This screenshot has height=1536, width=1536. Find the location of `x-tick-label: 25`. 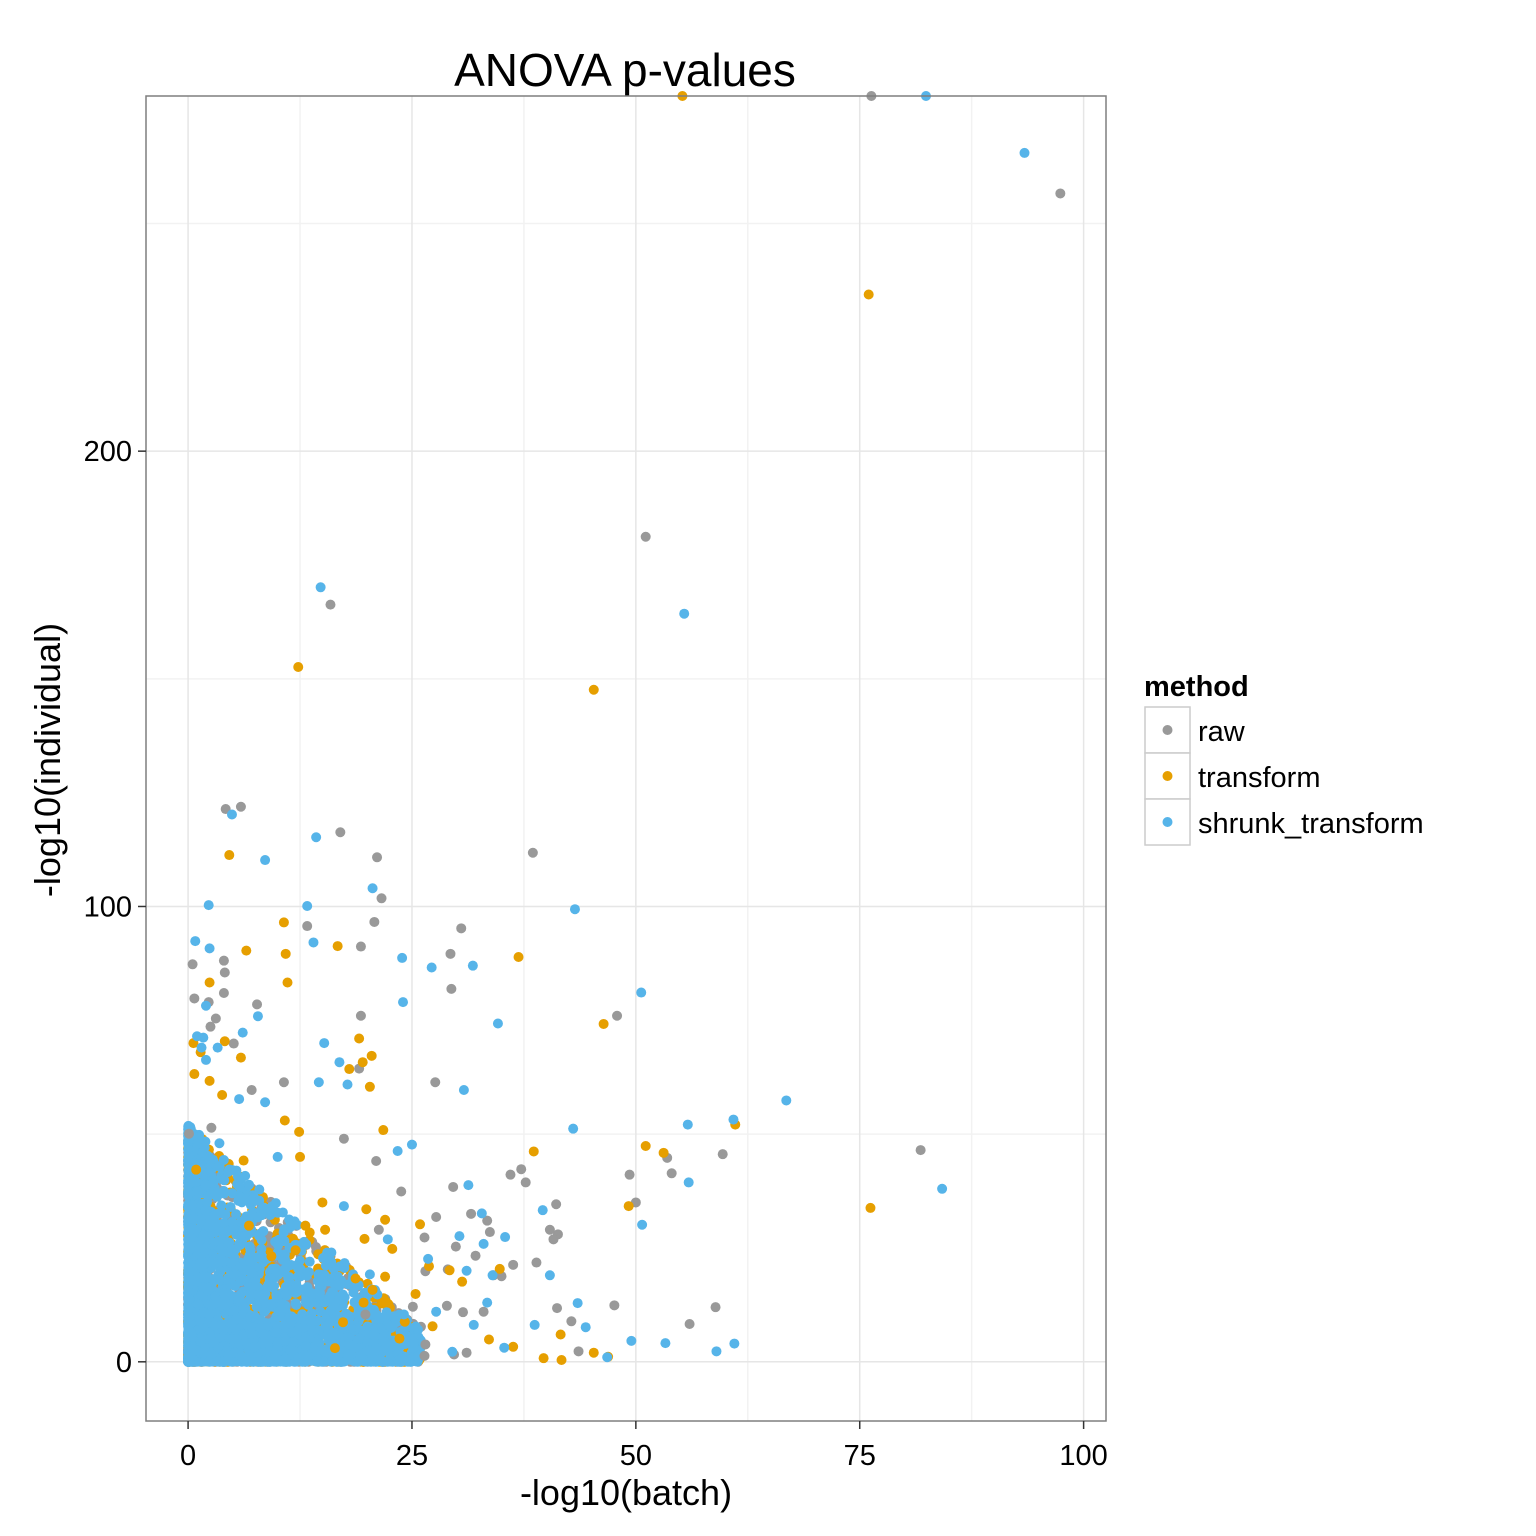

x-tick-label: 25 is located at coordinates (412, 1456).